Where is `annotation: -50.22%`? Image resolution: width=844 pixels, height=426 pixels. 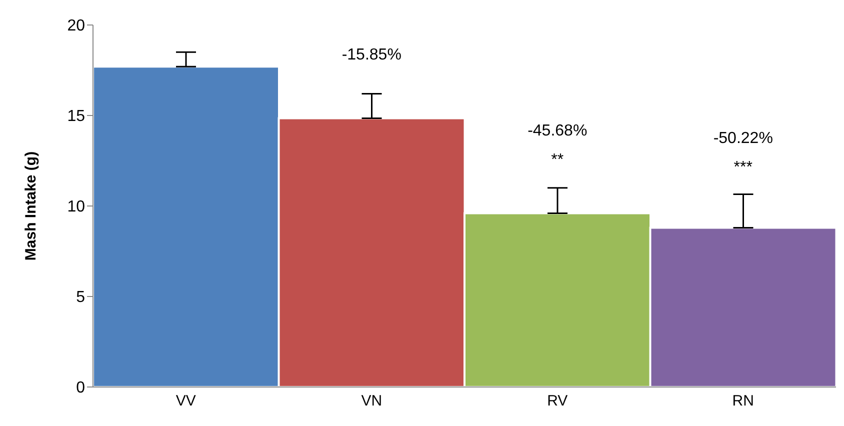
annotation: -50.22% is located at coordinates (743, 138).